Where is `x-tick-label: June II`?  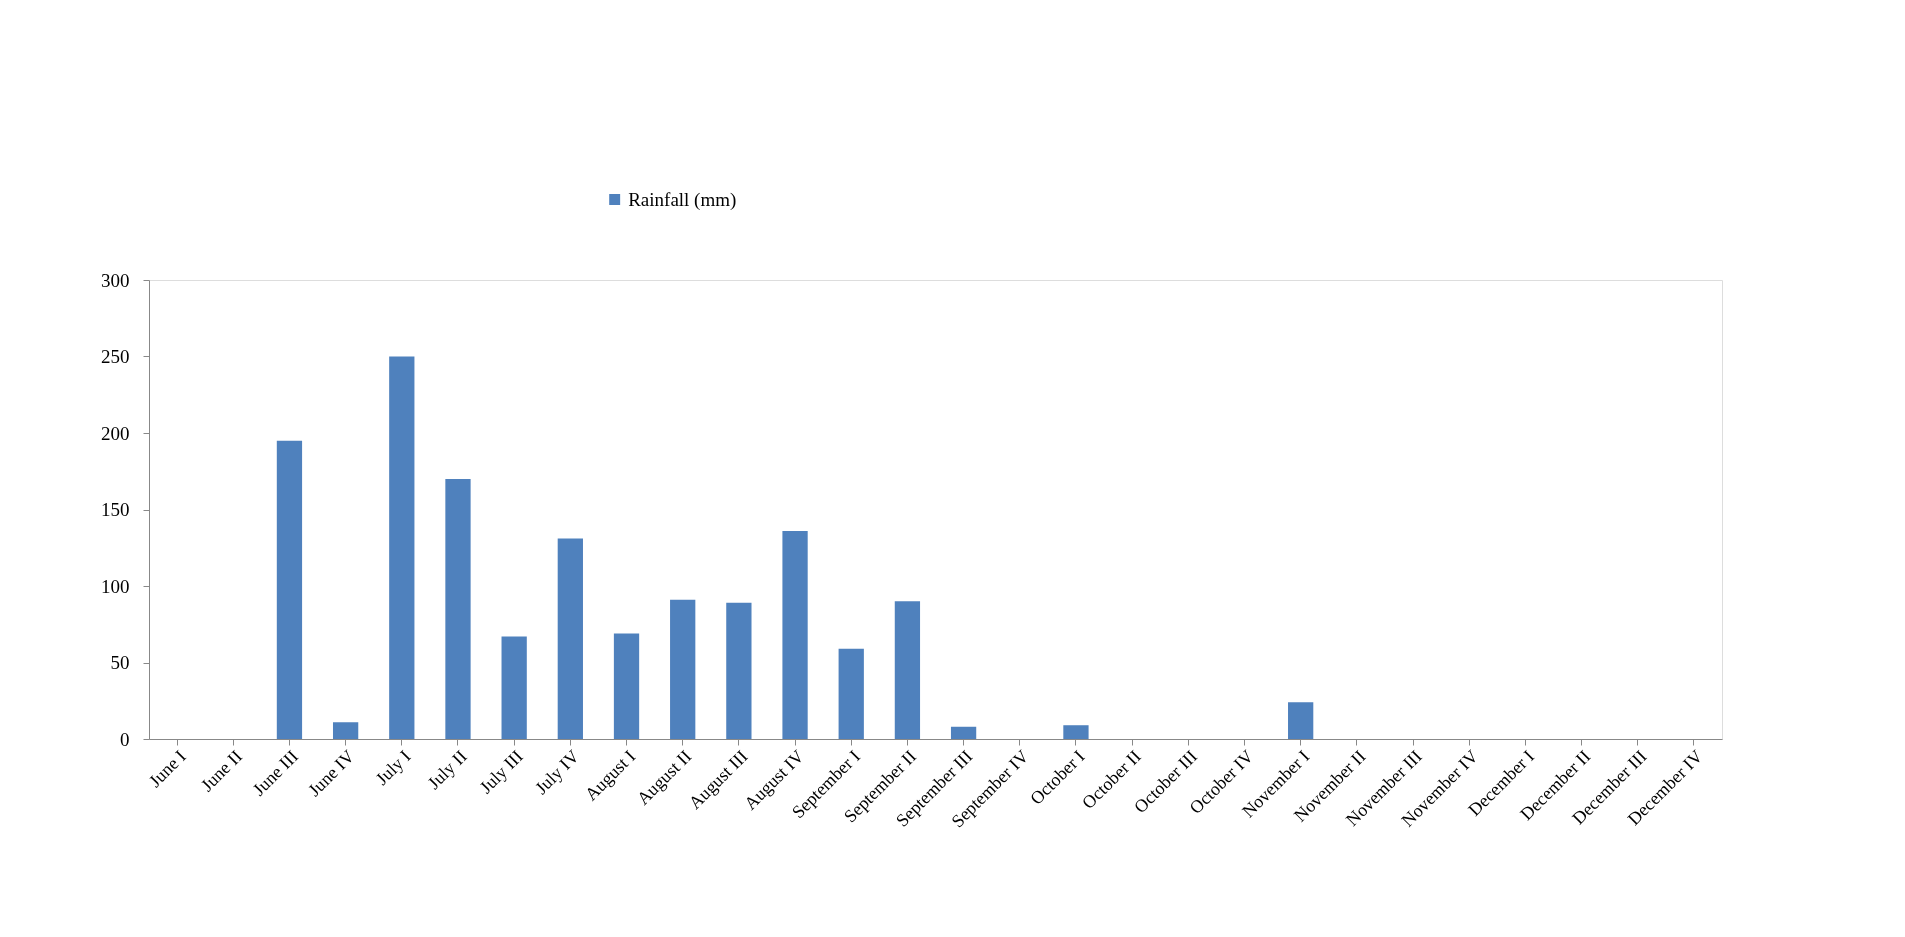 x-tick-label: June II is located at coordinates (221, 771).